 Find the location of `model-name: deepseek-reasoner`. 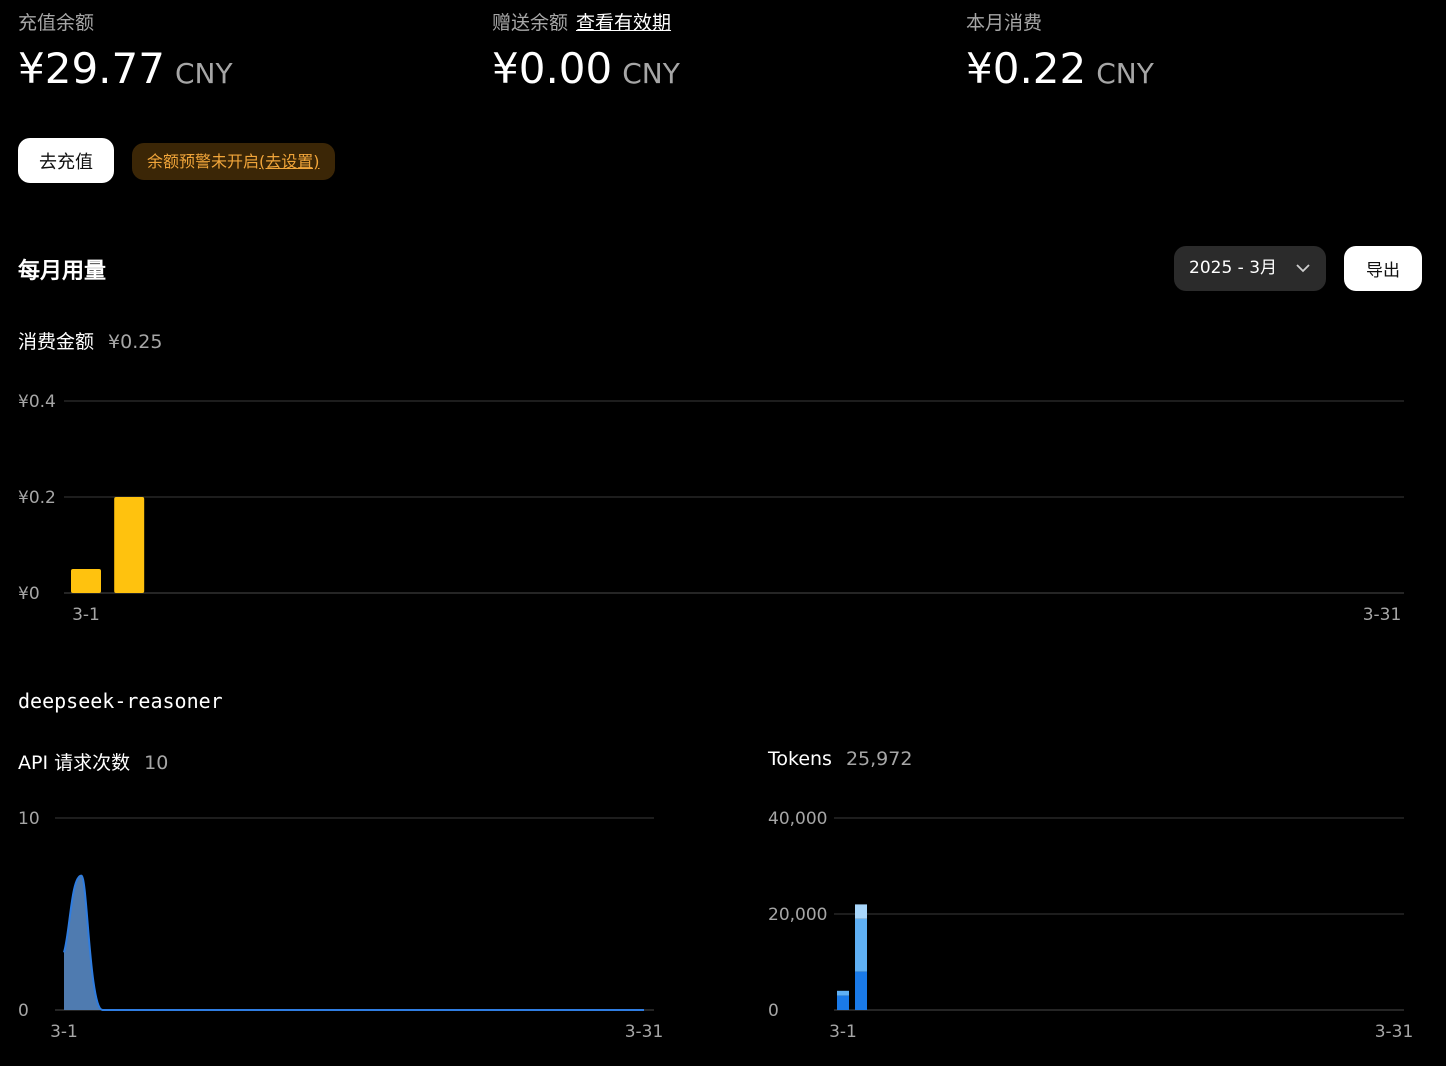

model-name: deepseek-reasoner is located at coordinates (120, 701).